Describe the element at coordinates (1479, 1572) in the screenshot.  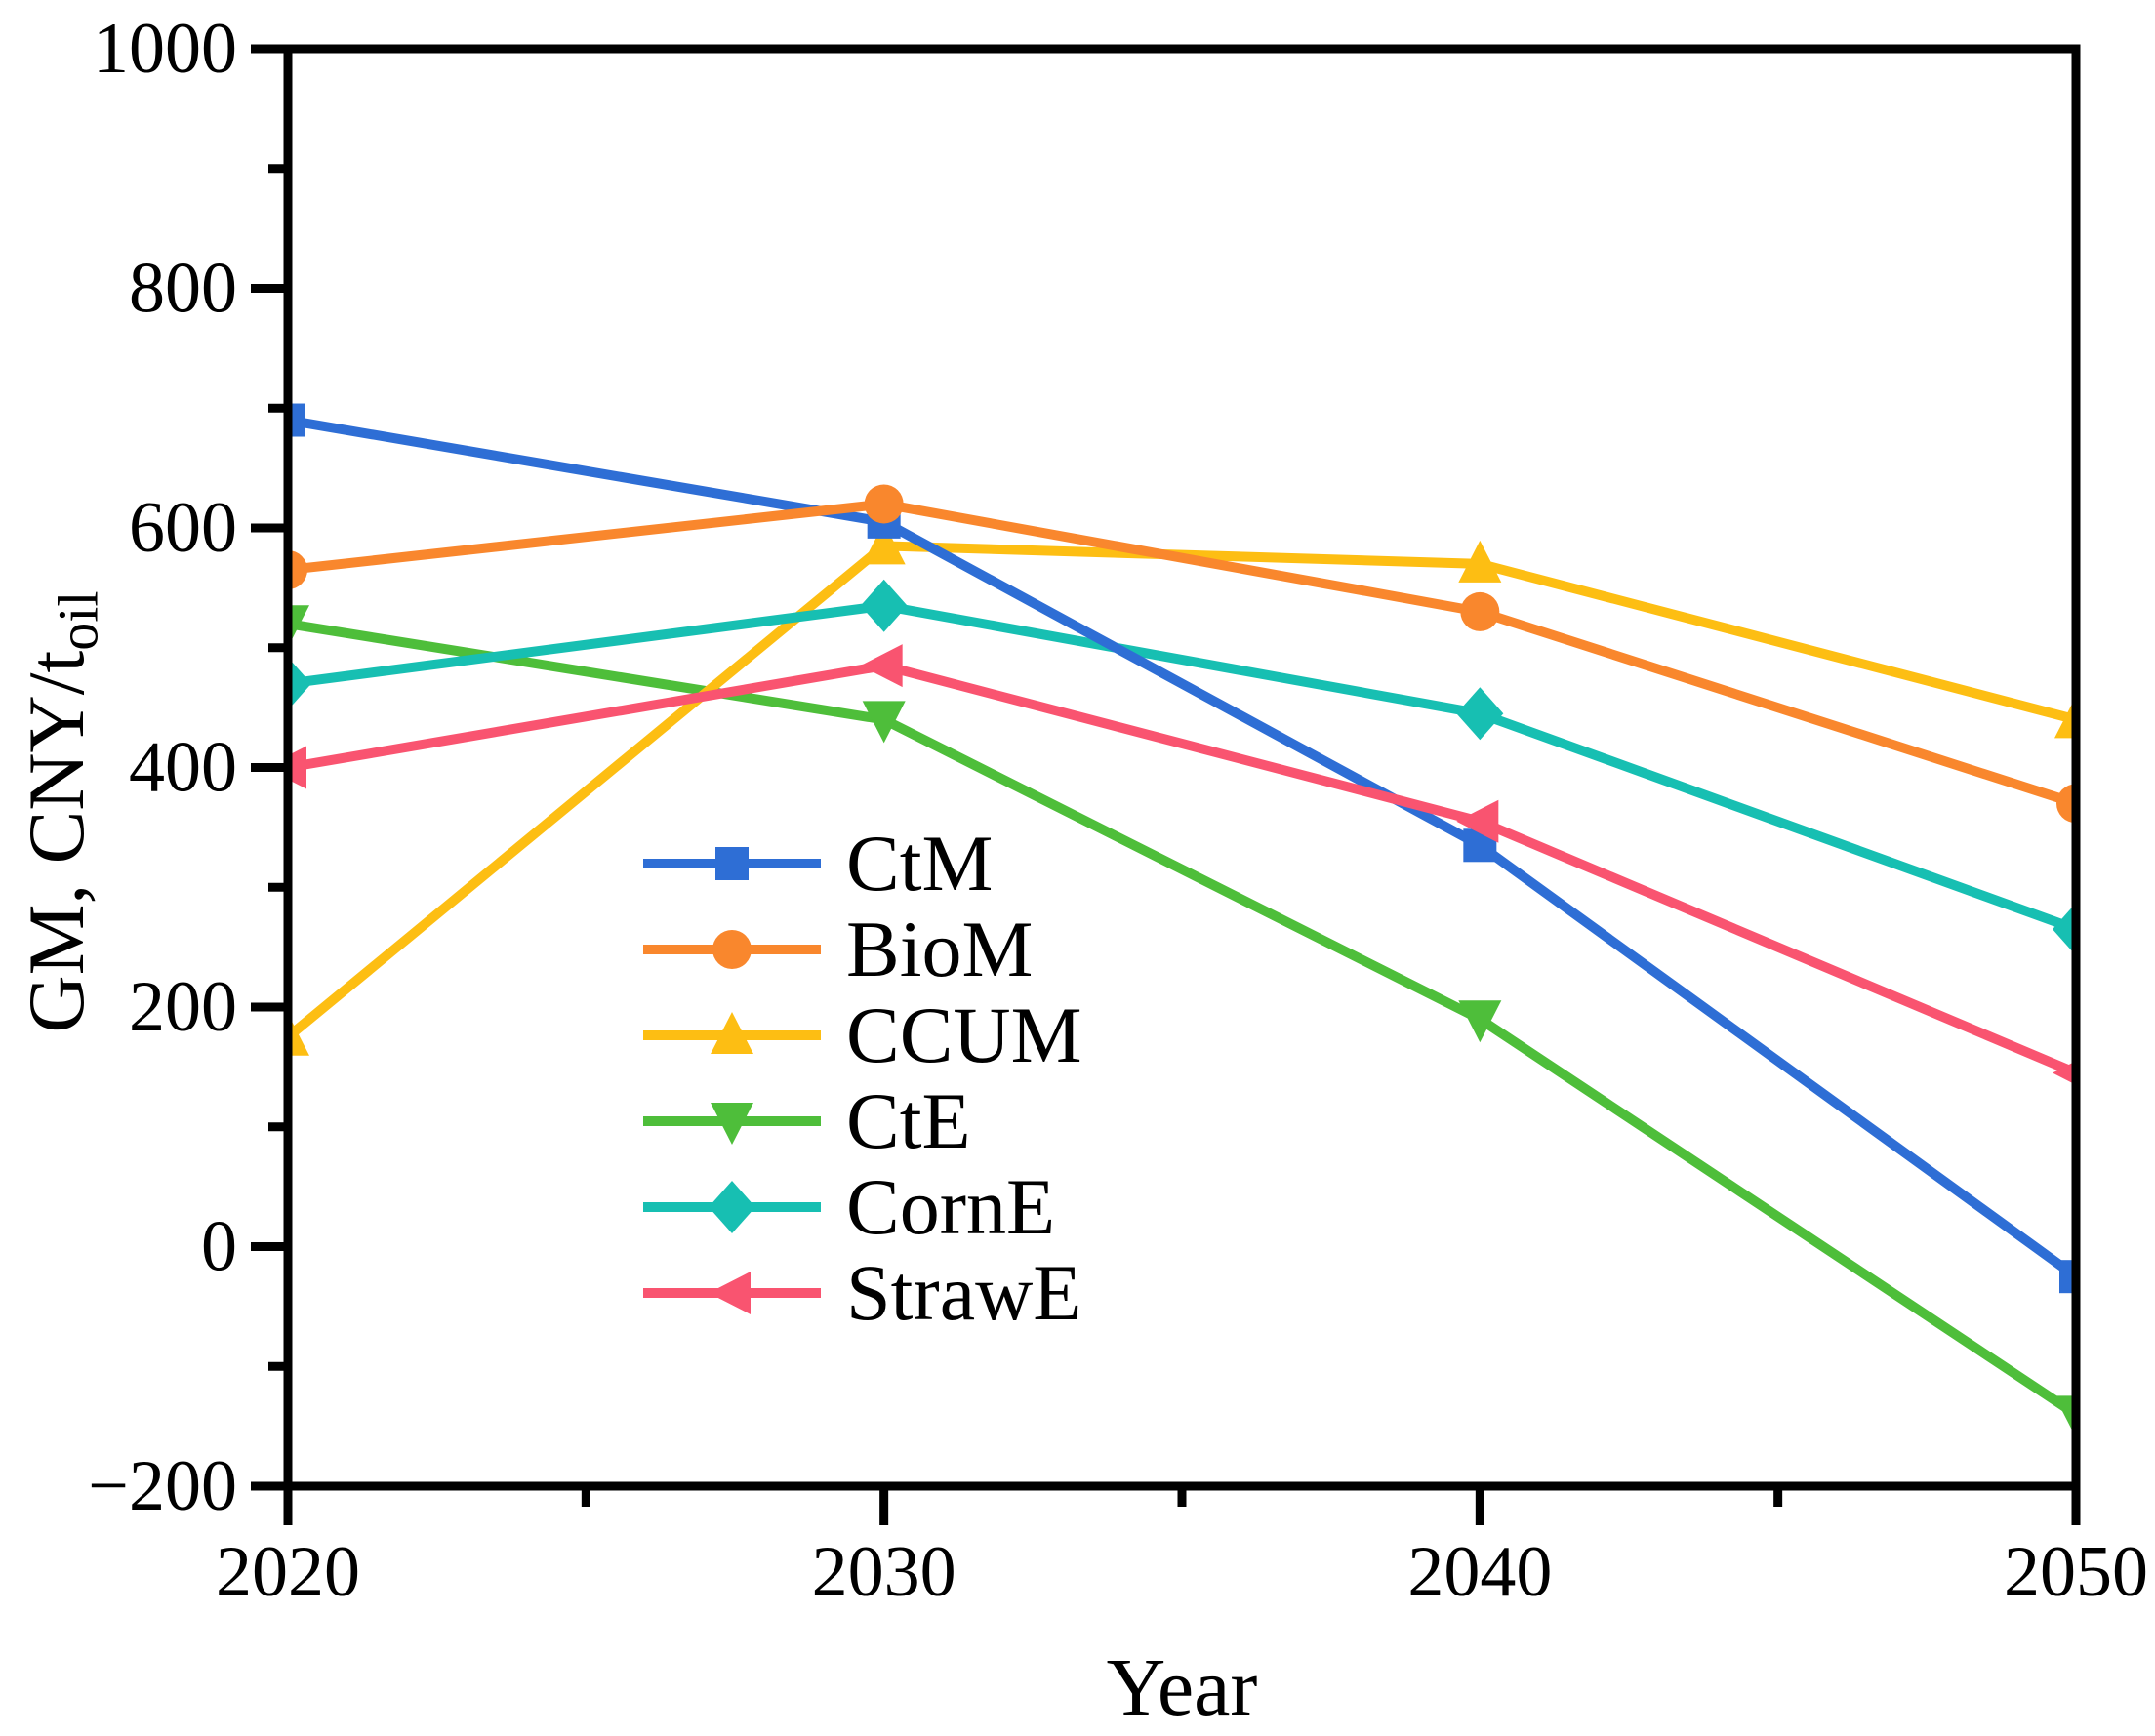
I see `x-tick-label: 2040` at that location.